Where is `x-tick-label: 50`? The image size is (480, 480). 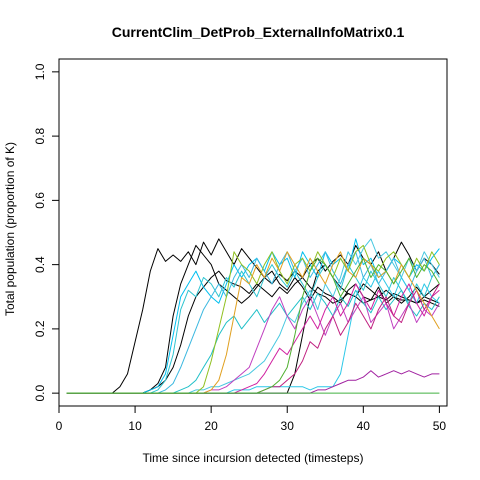 x-tick-label: 50 is located at coordinates (440, 426).